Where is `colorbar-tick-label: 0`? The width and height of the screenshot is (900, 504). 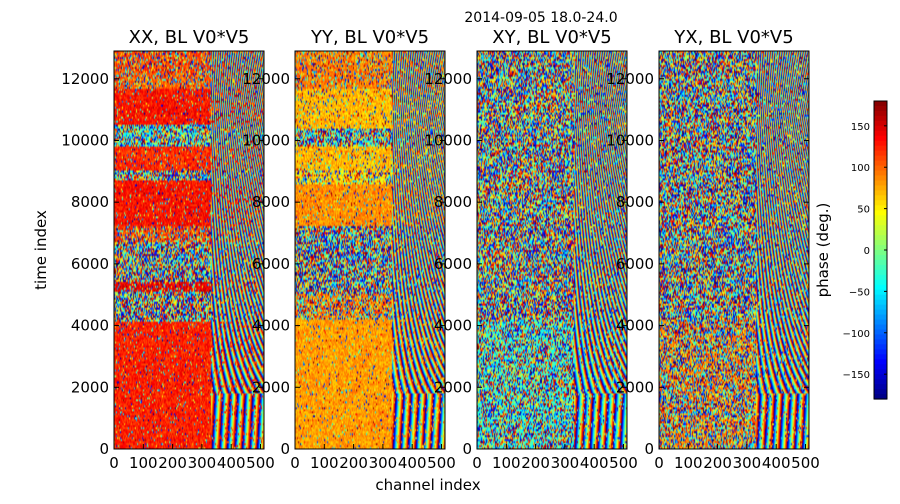 colorbar-tick-label: 0 is located at coordinates (867, 251).